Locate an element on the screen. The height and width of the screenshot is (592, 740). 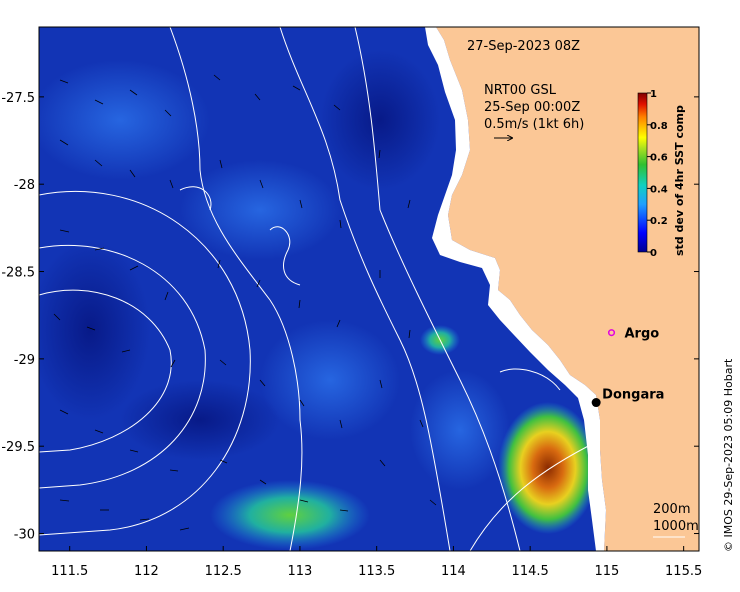
vector-source-label: NRT00 GSL is located at coordinates (520, 90).